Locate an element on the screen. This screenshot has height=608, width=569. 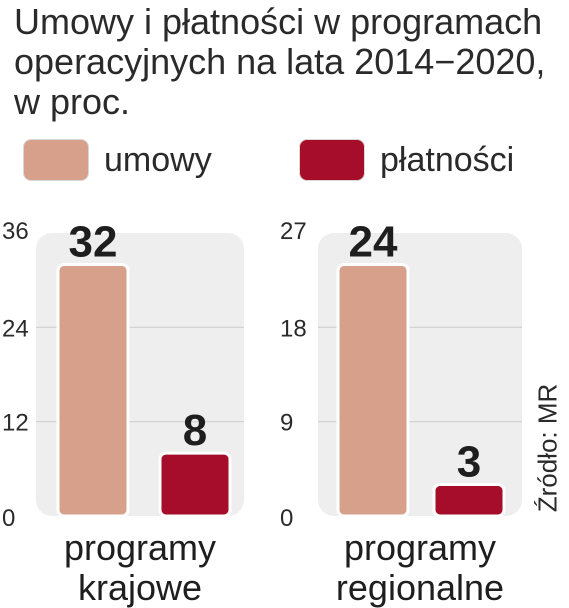
y-tick-label: 27 is located at coordinates (293, 231).